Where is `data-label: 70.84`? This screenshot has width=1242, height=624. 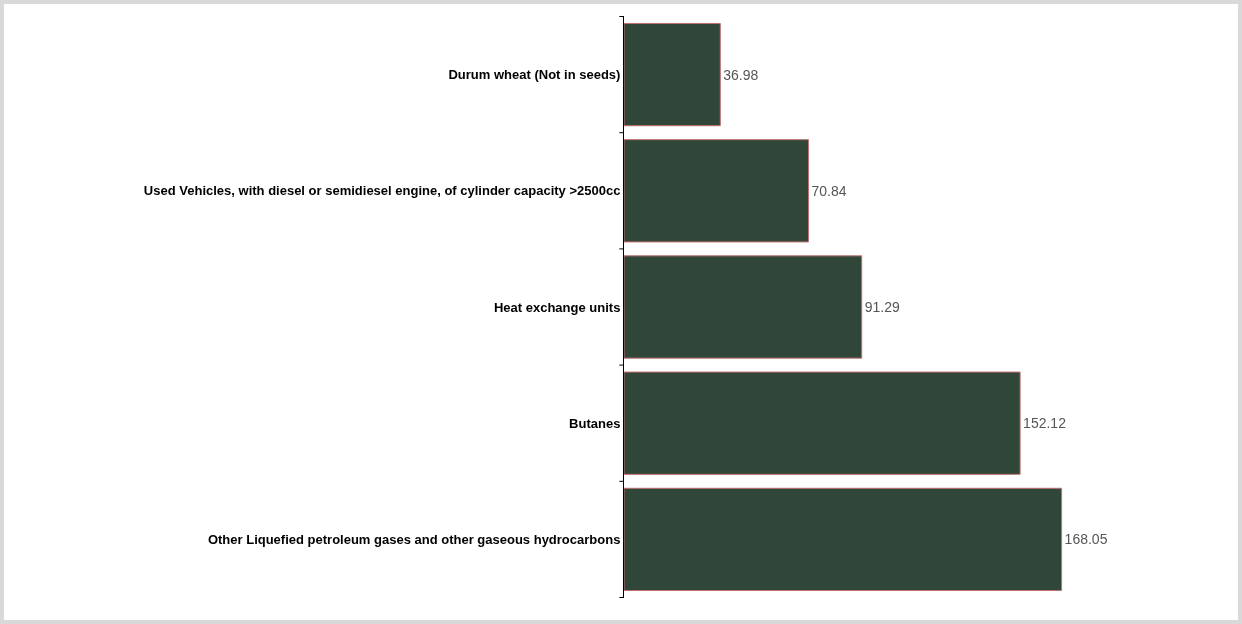 data-label: 70.84 is located at coordinates (829, 190).